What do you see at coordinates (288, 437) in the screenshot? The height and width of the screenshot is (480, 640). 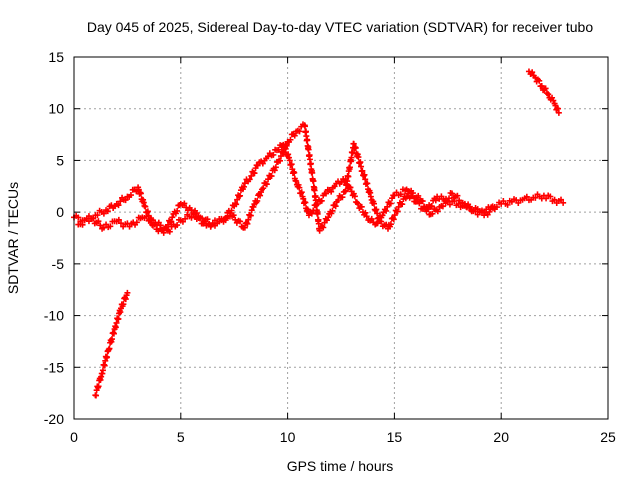 I see `x-tick-label: 10` at bounding box center [288, 437].